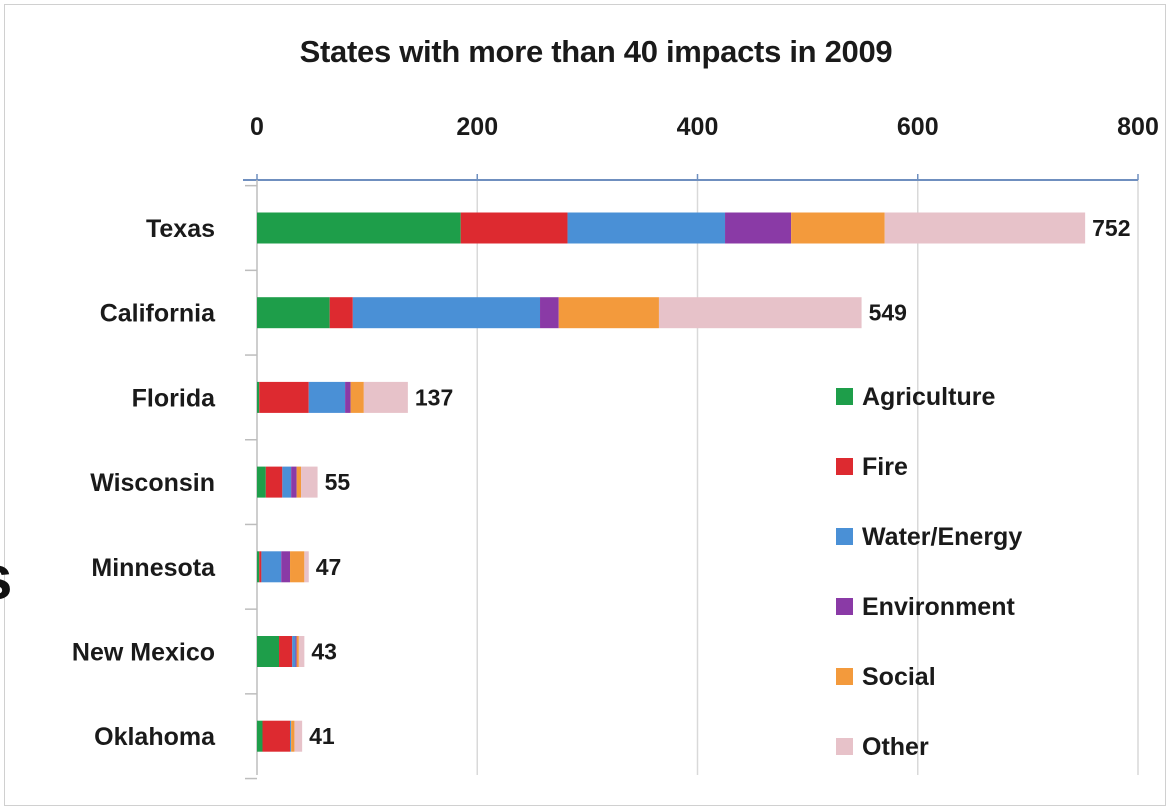 Image resolution: width=1172 pixels, height=812 pixels. I want to click on category-label: Oklahoma, so click(155, 737).